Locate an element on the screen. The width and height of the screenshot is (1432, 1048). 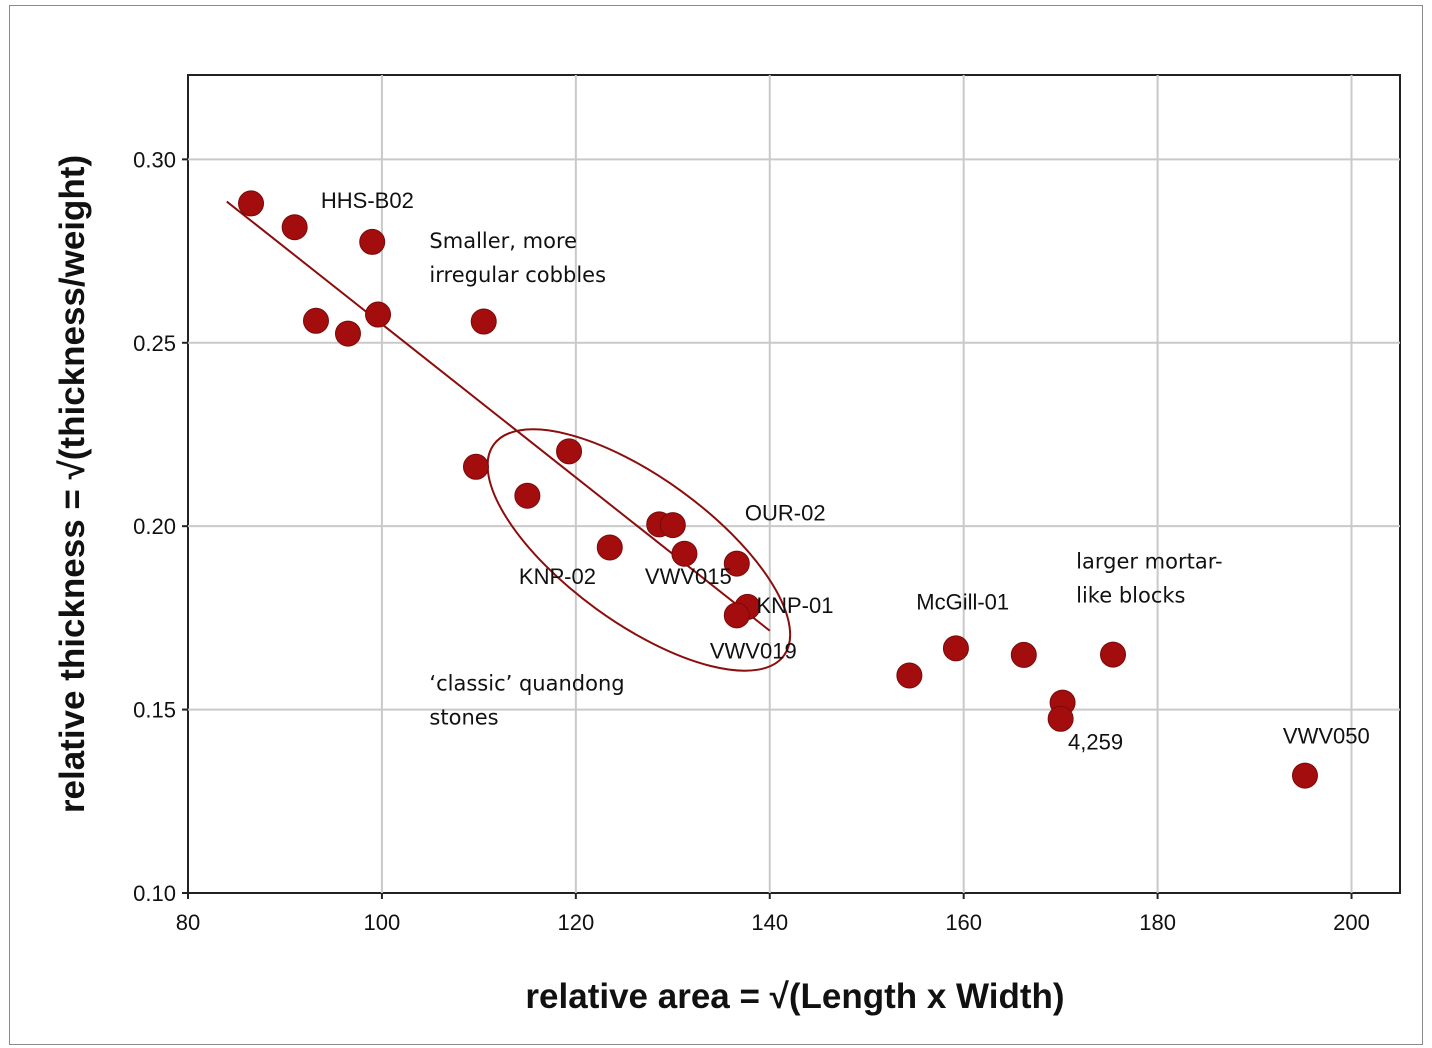
annotation-line: irregular cobbles is located at coordinates (517, 275).